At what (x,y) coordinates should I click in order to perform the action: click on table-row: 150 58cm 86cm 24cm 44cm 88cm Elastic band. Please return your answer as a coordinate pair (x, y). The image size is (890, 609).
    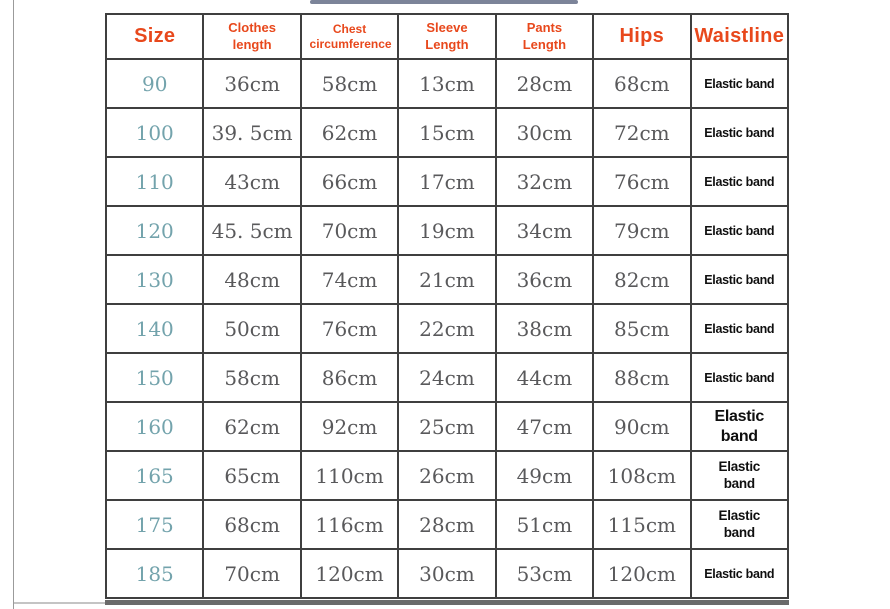
    Looking at the image, I should click on (447, 377).